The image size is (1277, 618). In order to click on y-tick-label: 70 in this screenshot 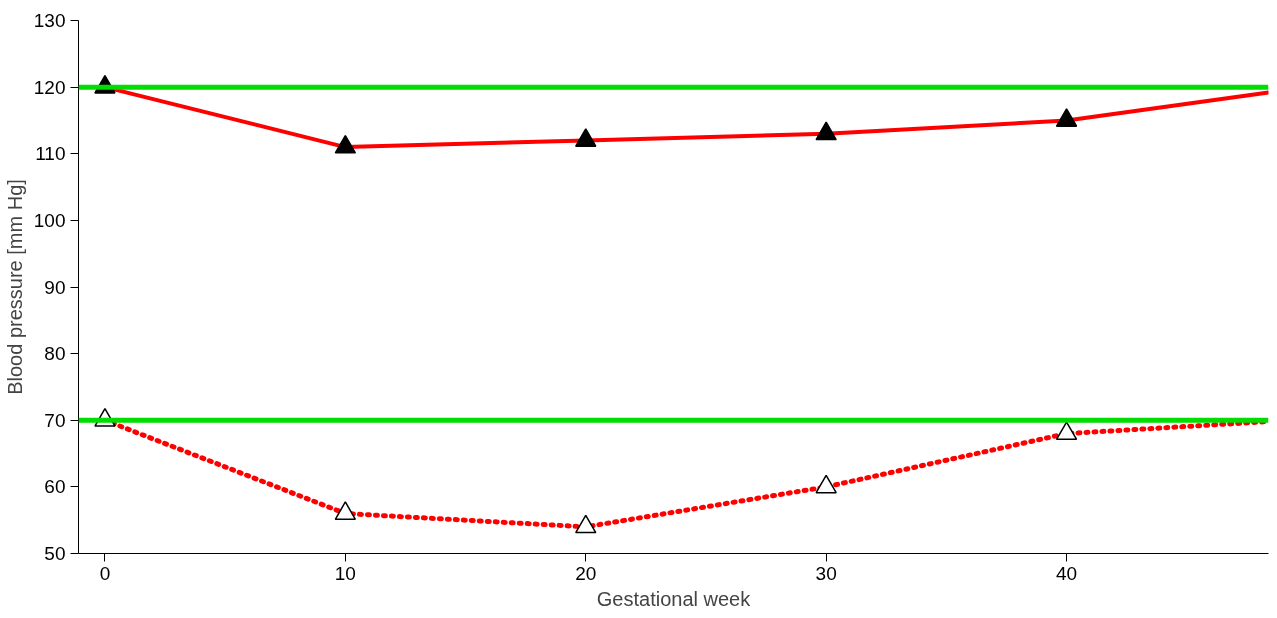, I will do `click(55, 420)`.